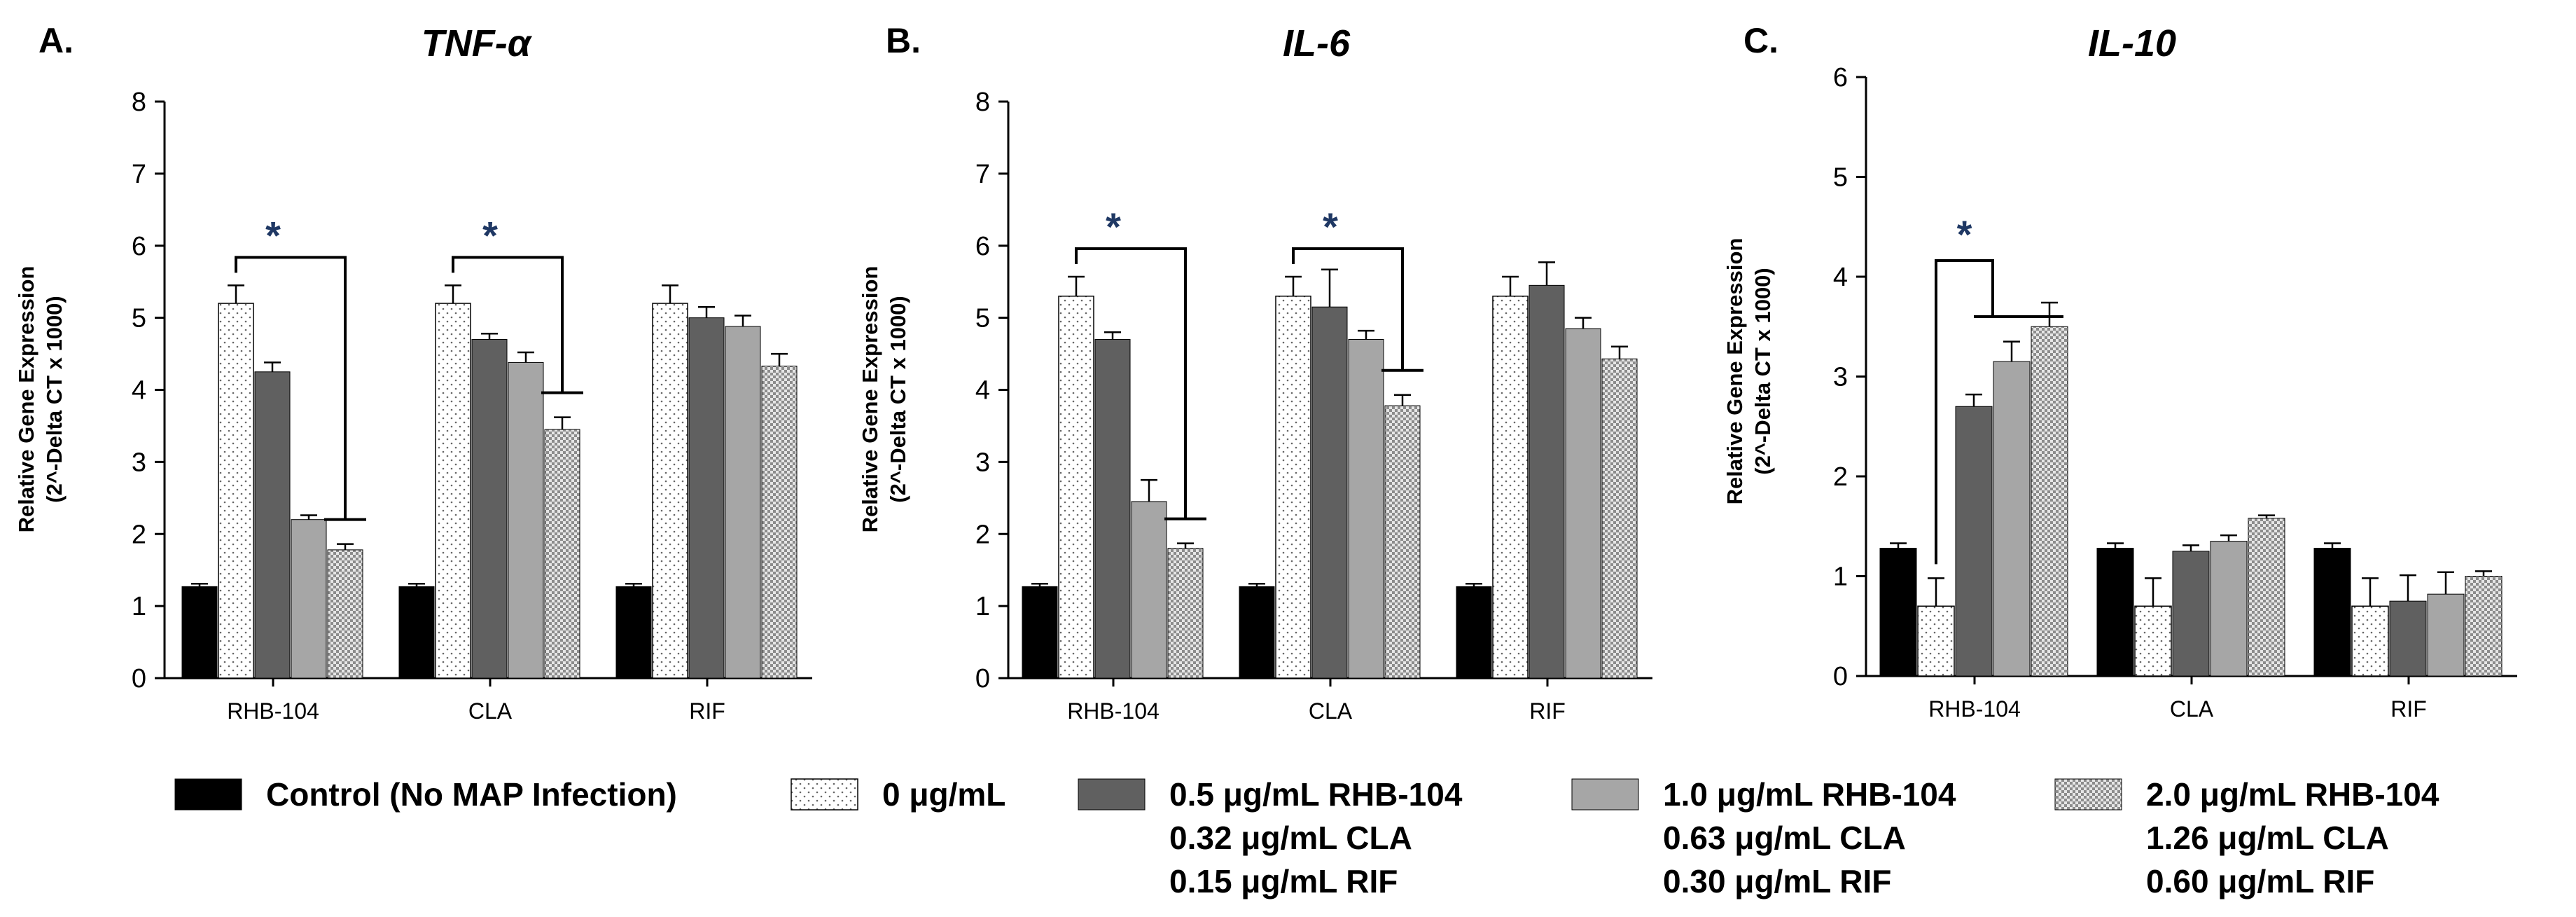 The image size is (2576, 917). Describe the element at coordinates (903, 40) in the screenshot. I see `panel-label: B.` at that location.